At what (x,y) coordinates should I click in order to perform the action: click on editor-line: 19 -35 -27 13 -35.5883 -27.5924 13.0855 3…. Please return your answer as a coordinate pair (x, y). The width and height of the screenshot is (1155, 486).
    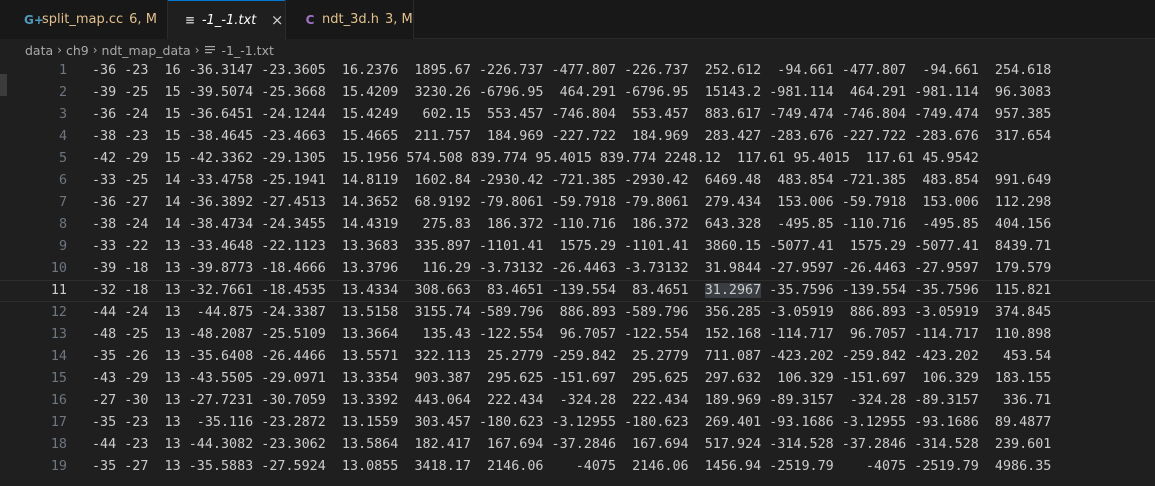
    Looking at the image, I should click on (577, 467).